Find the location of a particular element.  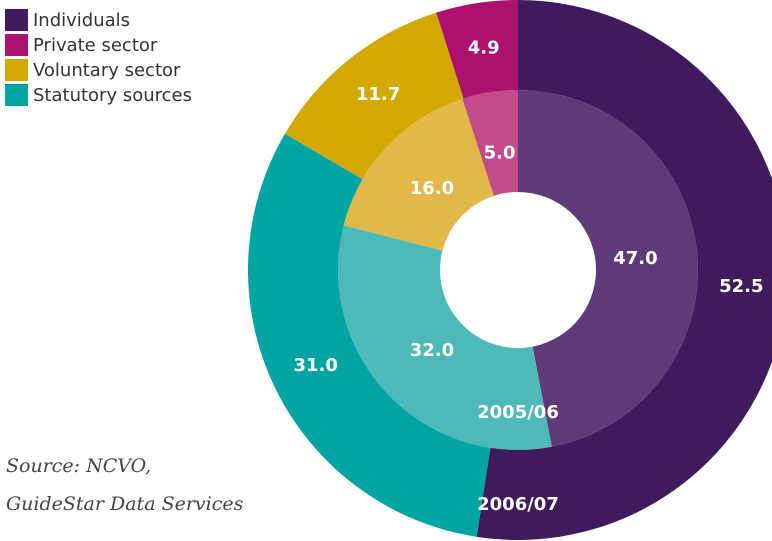

data-label: 52.5 is located at coordinates (741, 286).